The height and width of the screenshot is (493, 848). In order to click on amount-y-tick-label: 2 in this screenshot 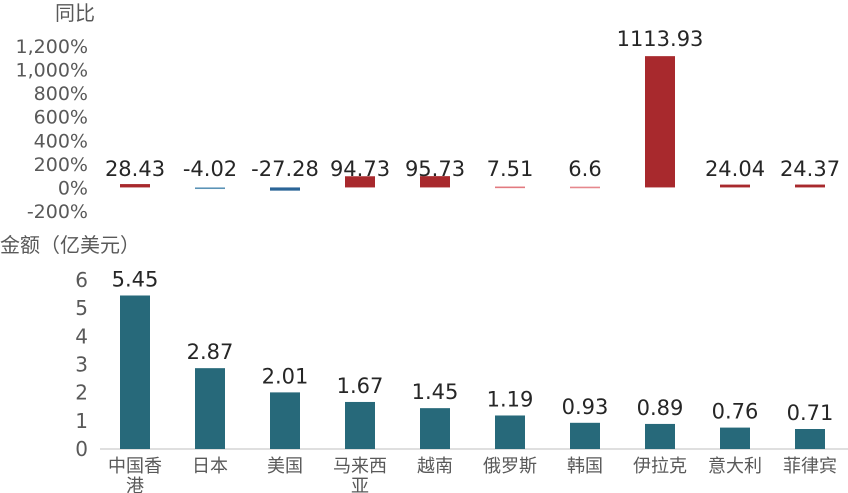, I will do `click(81, 393)`.